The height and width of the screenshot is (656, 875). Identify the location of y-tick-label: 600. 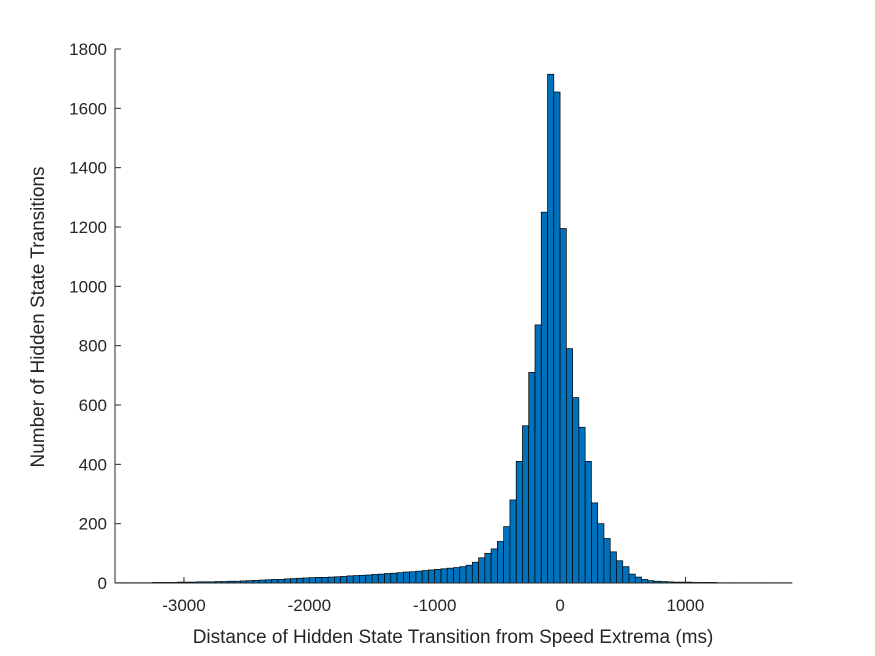
(93, 405).